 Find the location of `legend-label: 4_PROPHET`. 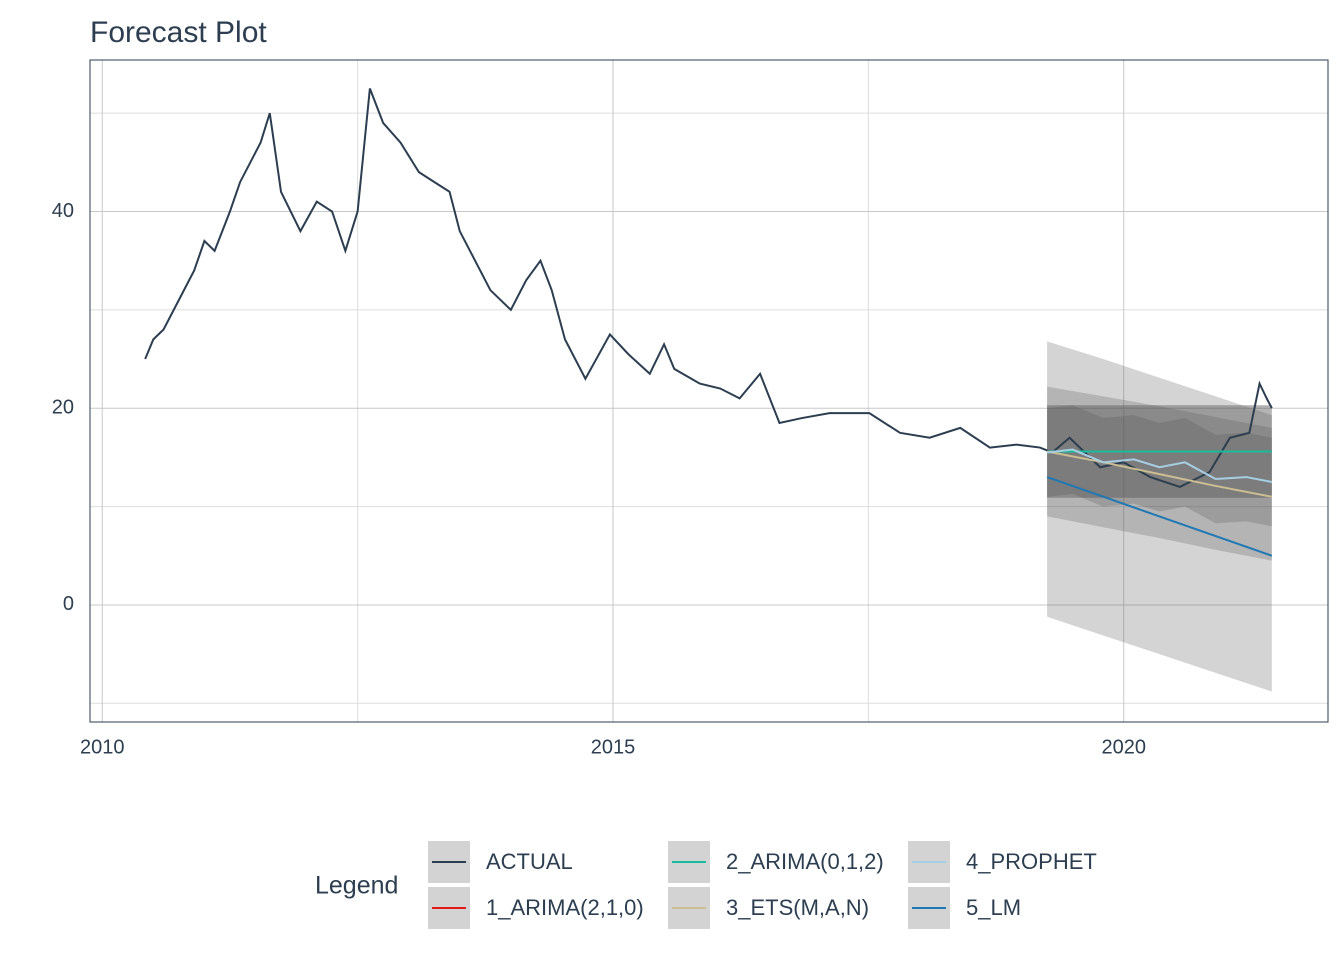

legend-label: 4_PROPHET is located at coordinates (1031, 861).